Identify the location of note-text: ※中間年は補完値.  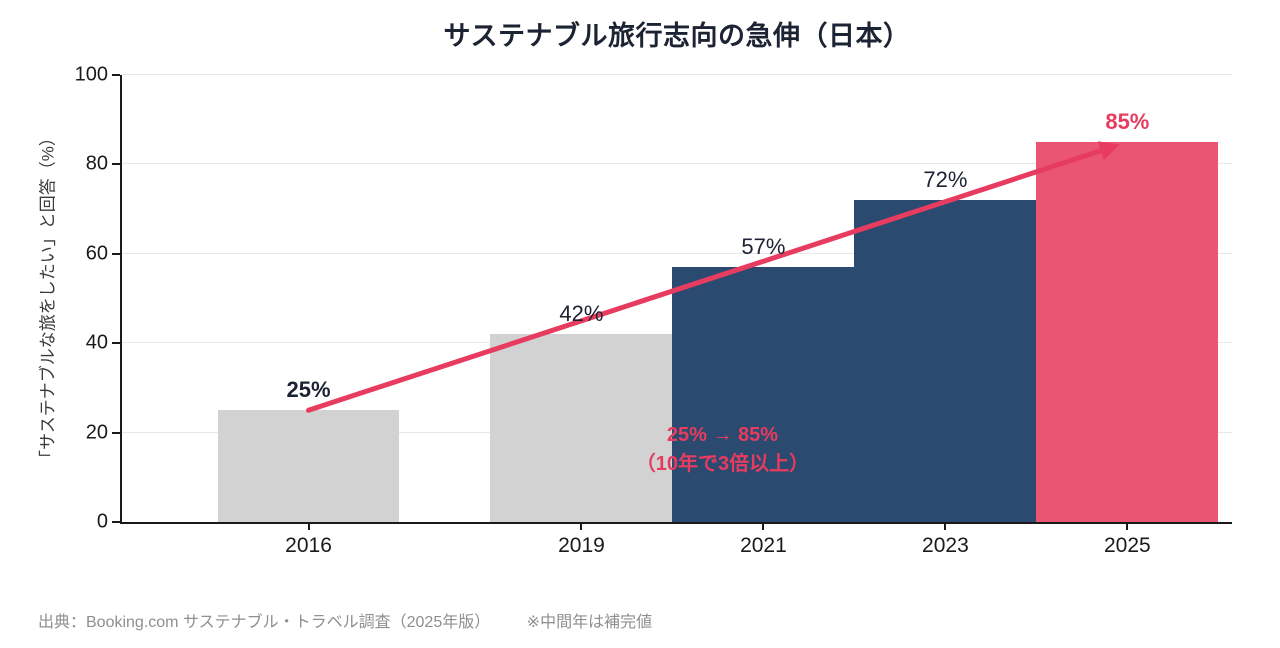
(589, 622).